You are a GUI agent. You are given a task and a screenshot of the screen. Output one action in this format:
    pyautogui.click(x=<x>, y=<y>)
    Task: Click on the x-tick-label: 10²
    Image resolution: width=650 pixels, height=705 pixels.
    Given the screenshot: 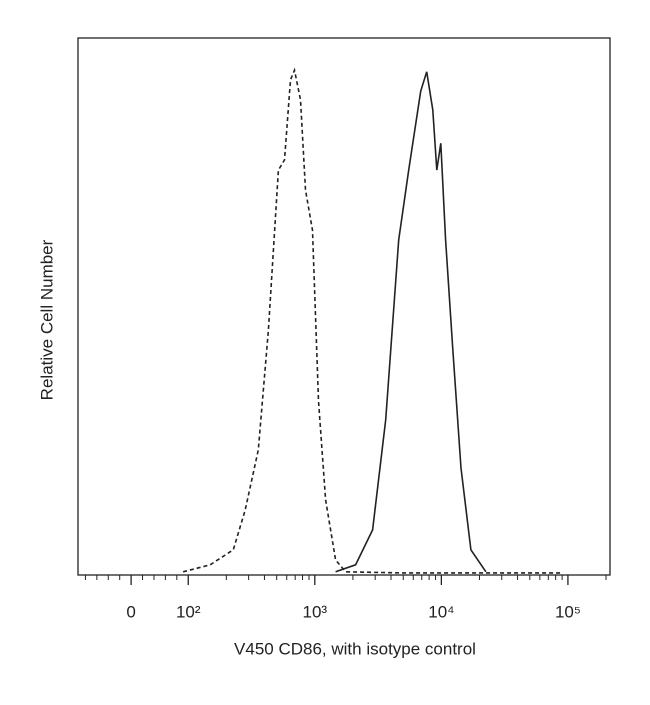 What is the action you would take?
    pyautogui.click(x=188, y=611)
    